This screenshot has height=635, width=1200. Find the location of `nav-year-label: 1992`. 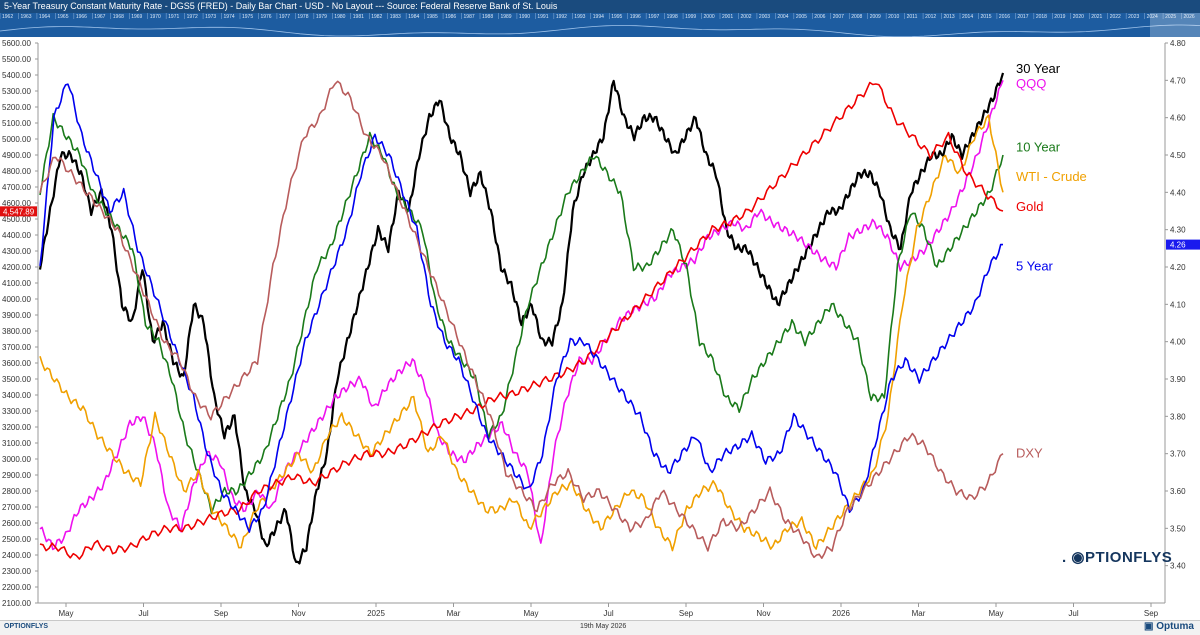

nav-year-label: 1992 is located at coordinates (561, 17).